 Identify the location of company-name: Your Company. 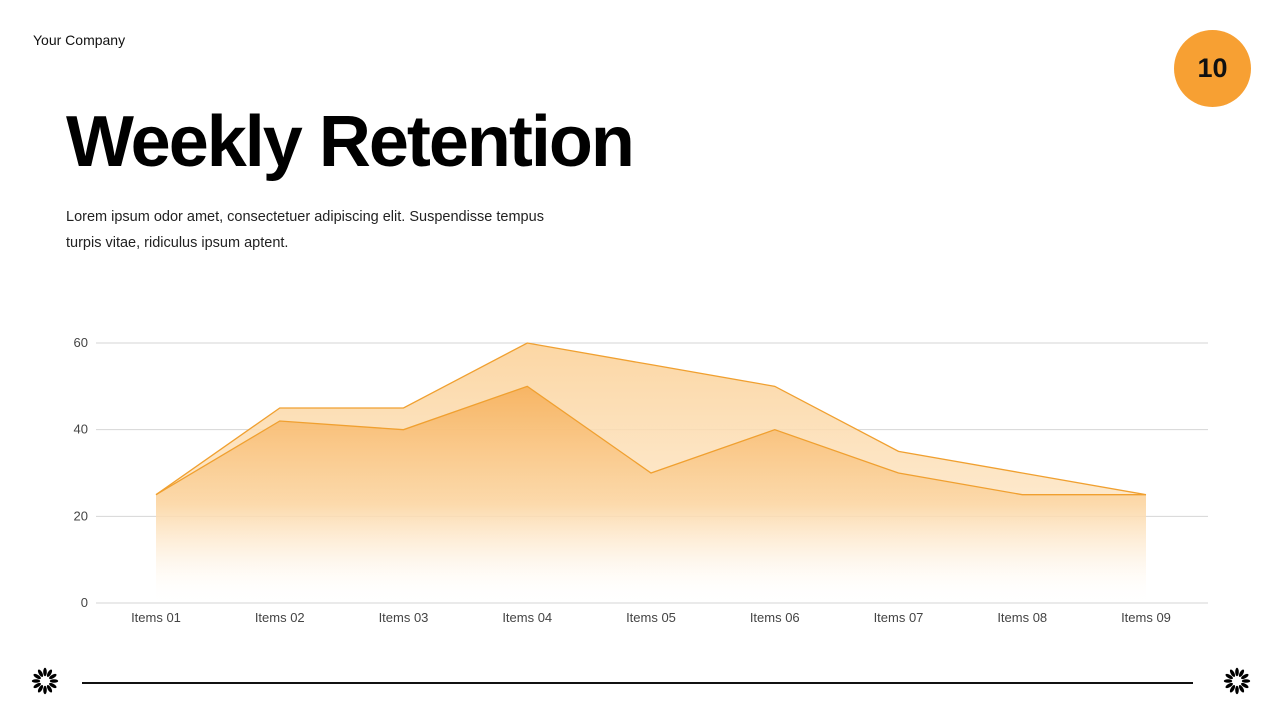
(79, 40).